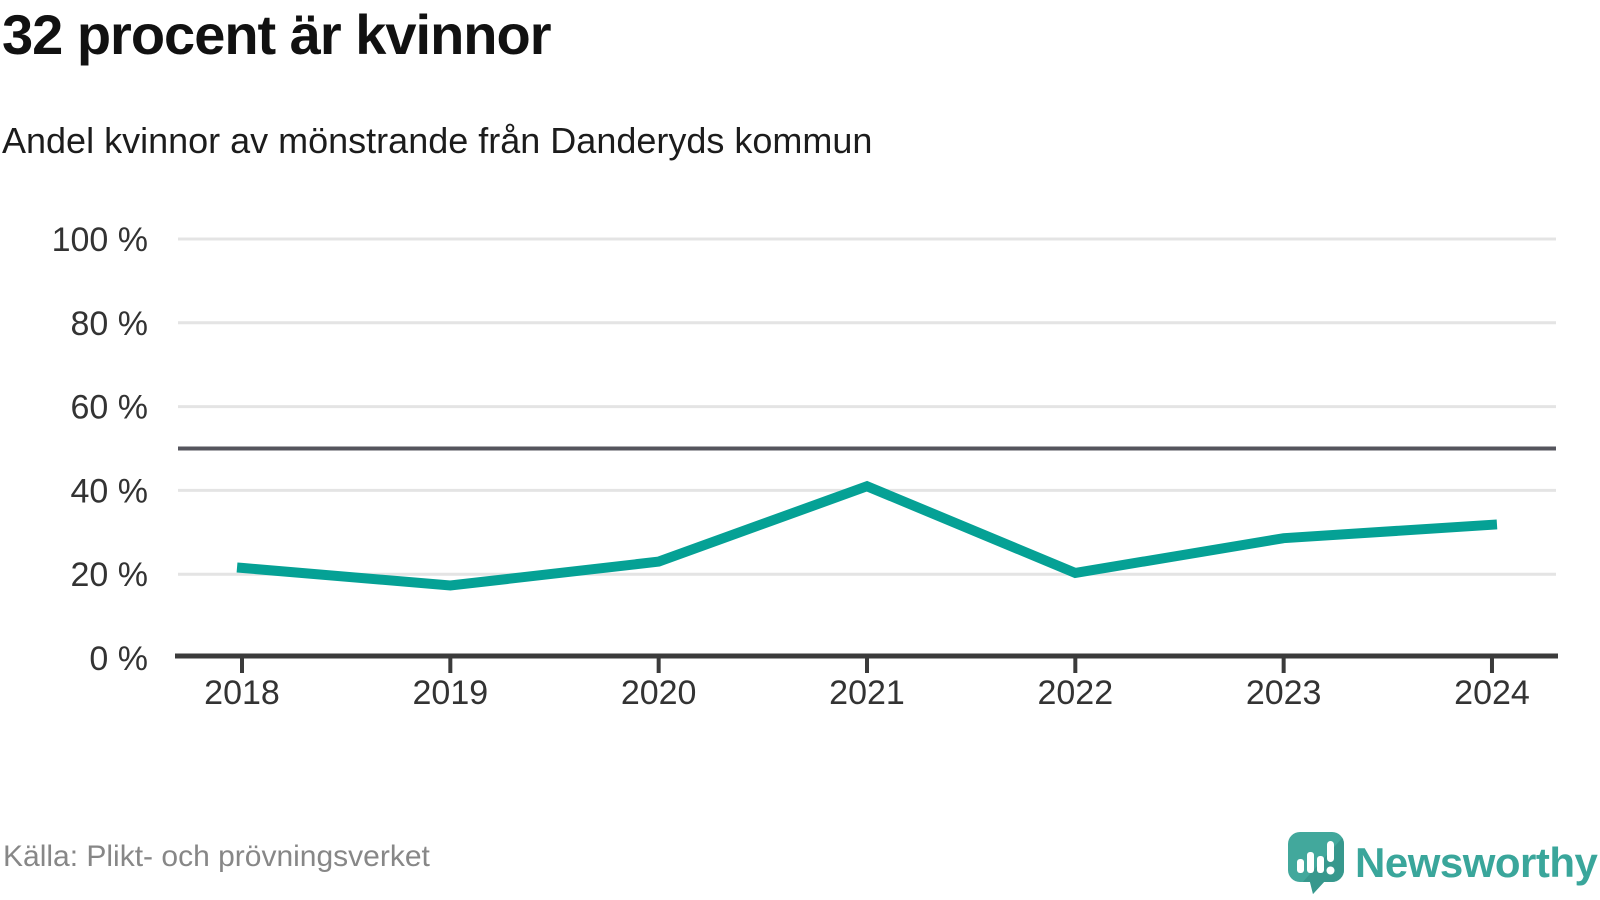 The height and width of the screenshot is (900, 1600). I want to click on data-line, so click(867, 535).